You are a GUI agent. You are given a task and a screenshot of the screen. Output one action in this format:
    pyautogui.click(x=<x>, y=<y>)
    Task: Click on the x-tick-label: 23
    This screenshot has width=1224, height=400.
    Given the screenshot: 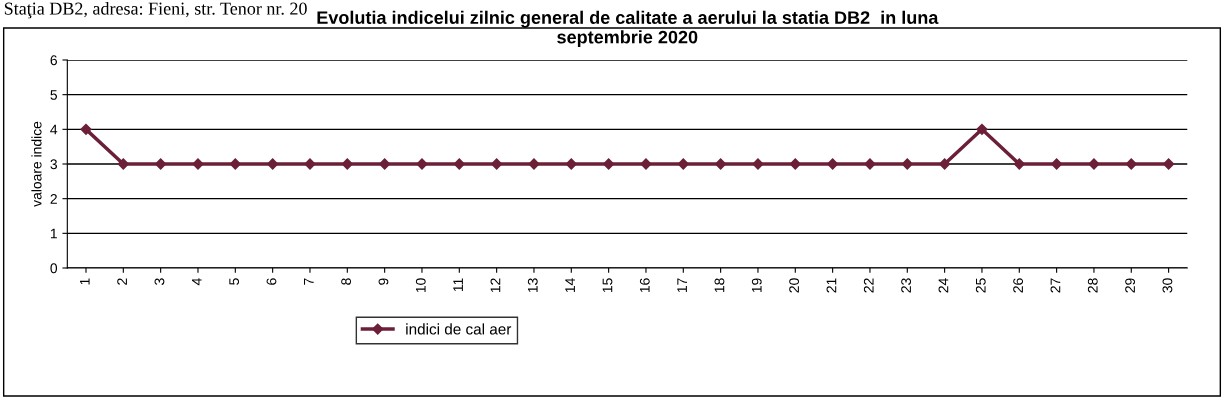 What is the action you would take?
    pyautogui.click(x=906, y=285)
    